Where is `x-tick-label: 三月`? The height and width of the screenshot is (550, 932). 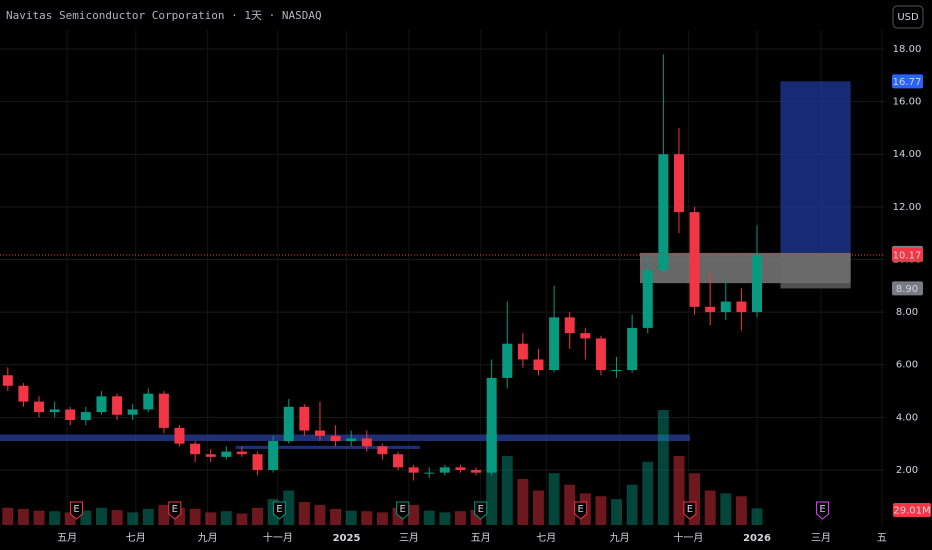
x-tick-label: 三月 is located at coordinates (821, 538).